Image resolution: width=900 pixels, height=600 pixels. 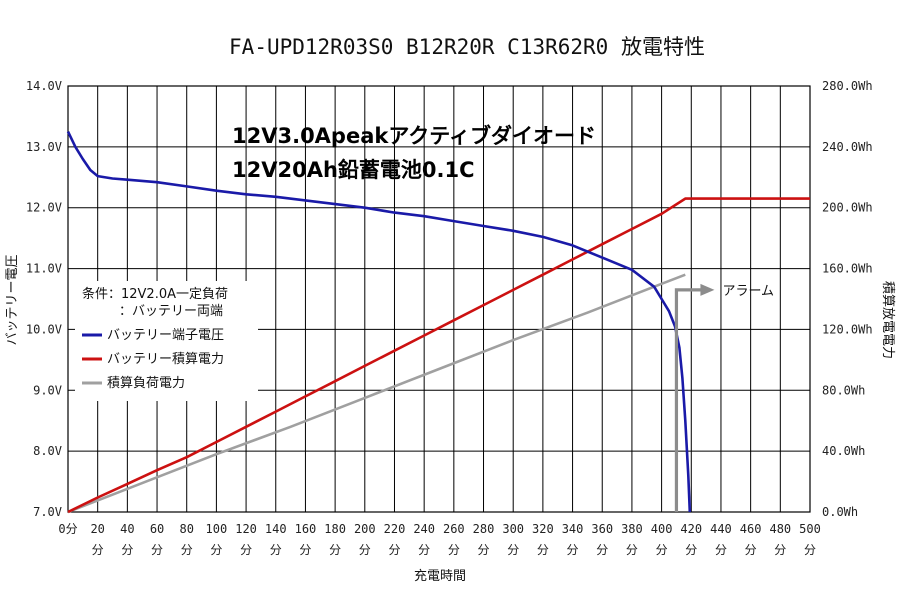 What do you see at coordinates (165, 335) in the screenshot?
I see `legend-label-1: バッテリー端子電圧` at bounding box center [165, 335].